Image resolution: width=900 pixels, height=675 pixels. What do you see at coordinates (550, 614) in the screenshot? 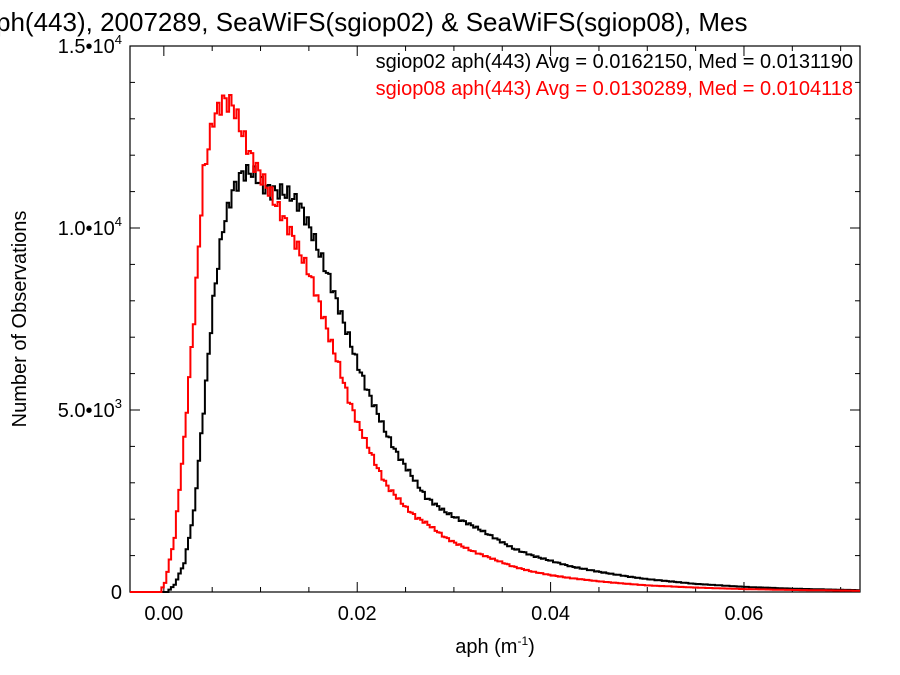
I see `x-tick-label: 0.04` at bounding box center [550, 614].